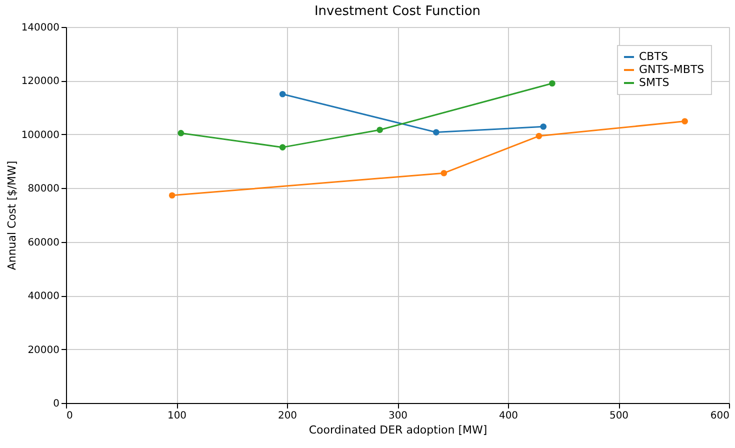 This screenshot has width=735, height=448. Describe the element at coordinates (40, 28) in the screenshot. I see `y-tick-label: 140000` at that location.